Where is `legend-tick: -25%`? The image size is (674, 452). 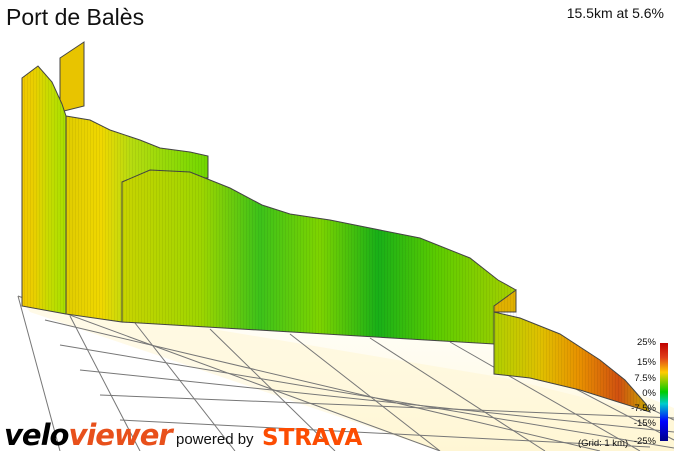 legend-tick: -25% is located at coordinates (644, 441).